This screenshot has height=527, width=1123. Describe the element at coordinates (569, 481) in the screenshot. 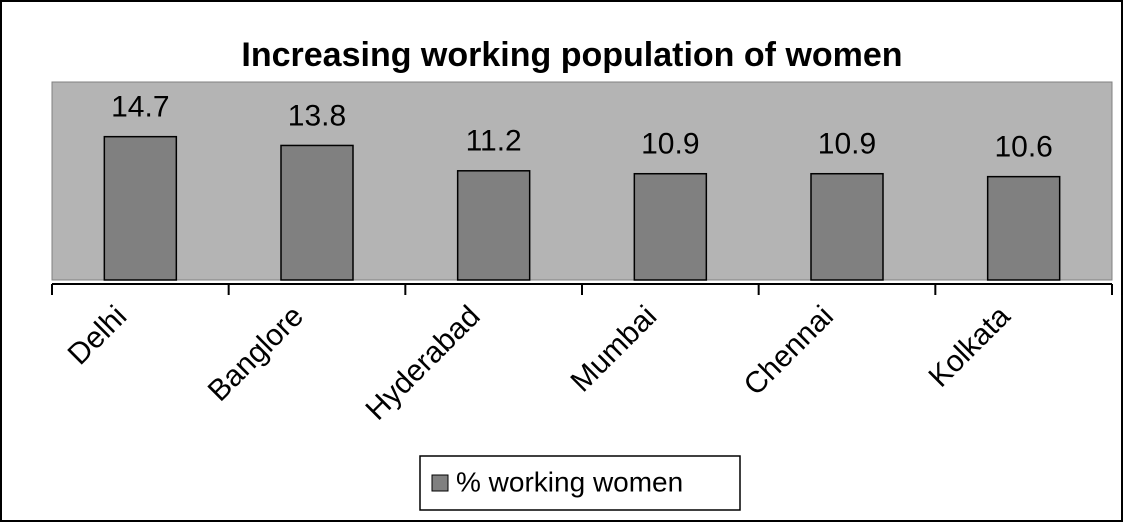

I see `legend-label: % working women` at that location.